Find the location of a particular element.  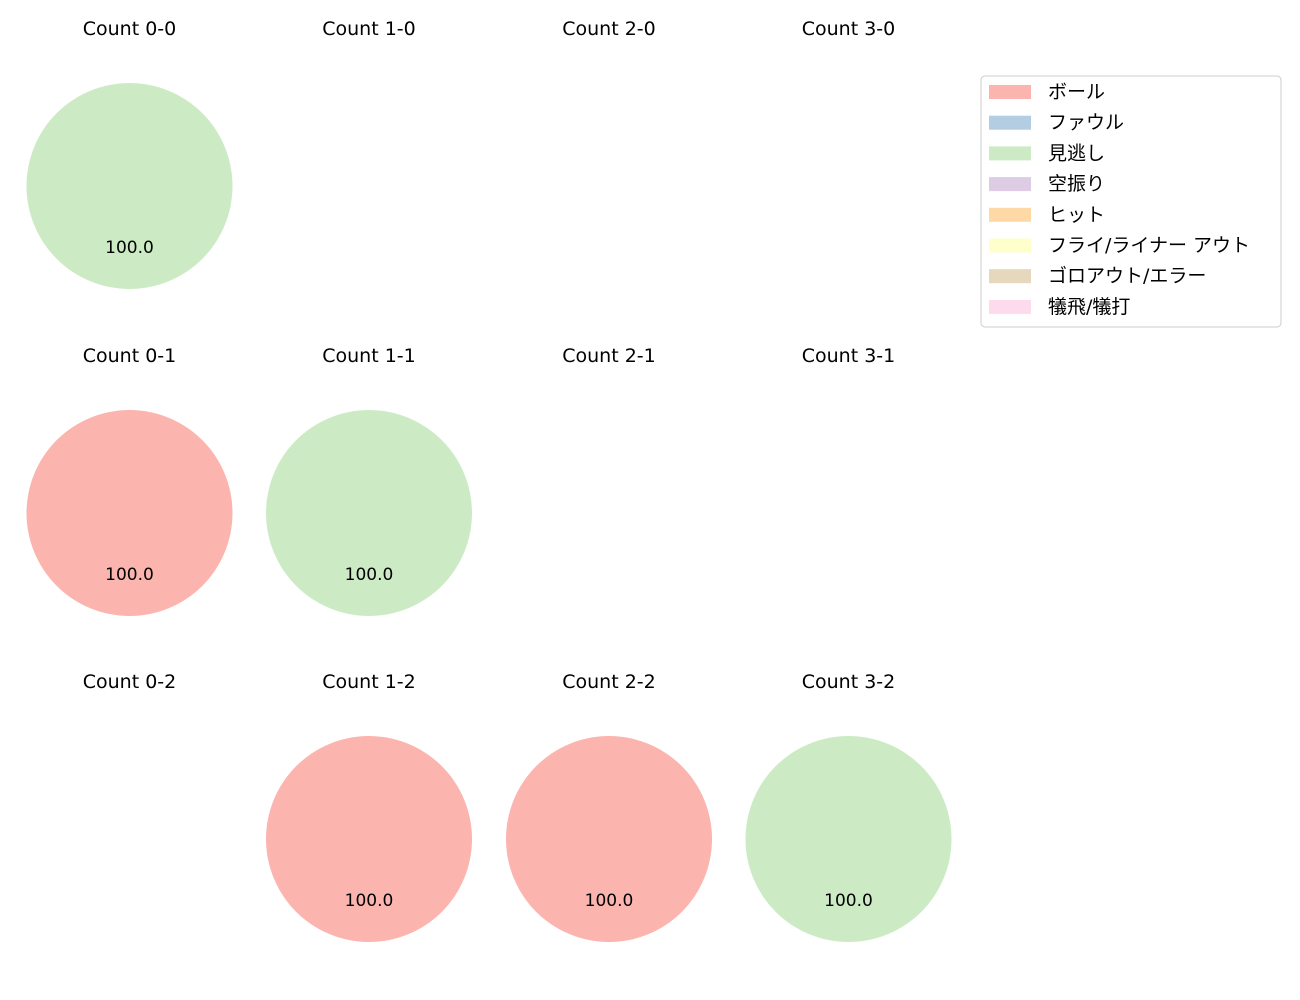

panel-title: Count 0-1 is located at coordinates (130, 356).